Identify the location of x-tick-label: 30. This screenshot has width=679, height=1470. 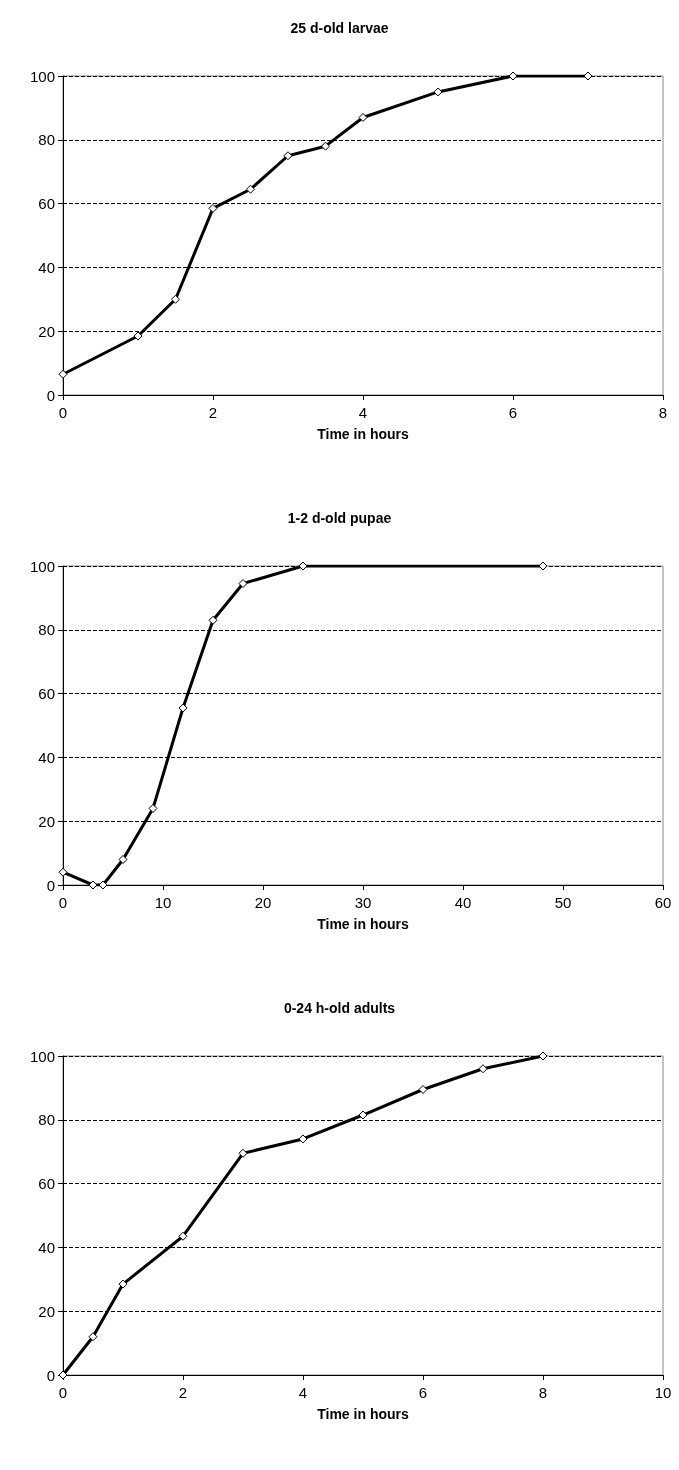
(363, 902).